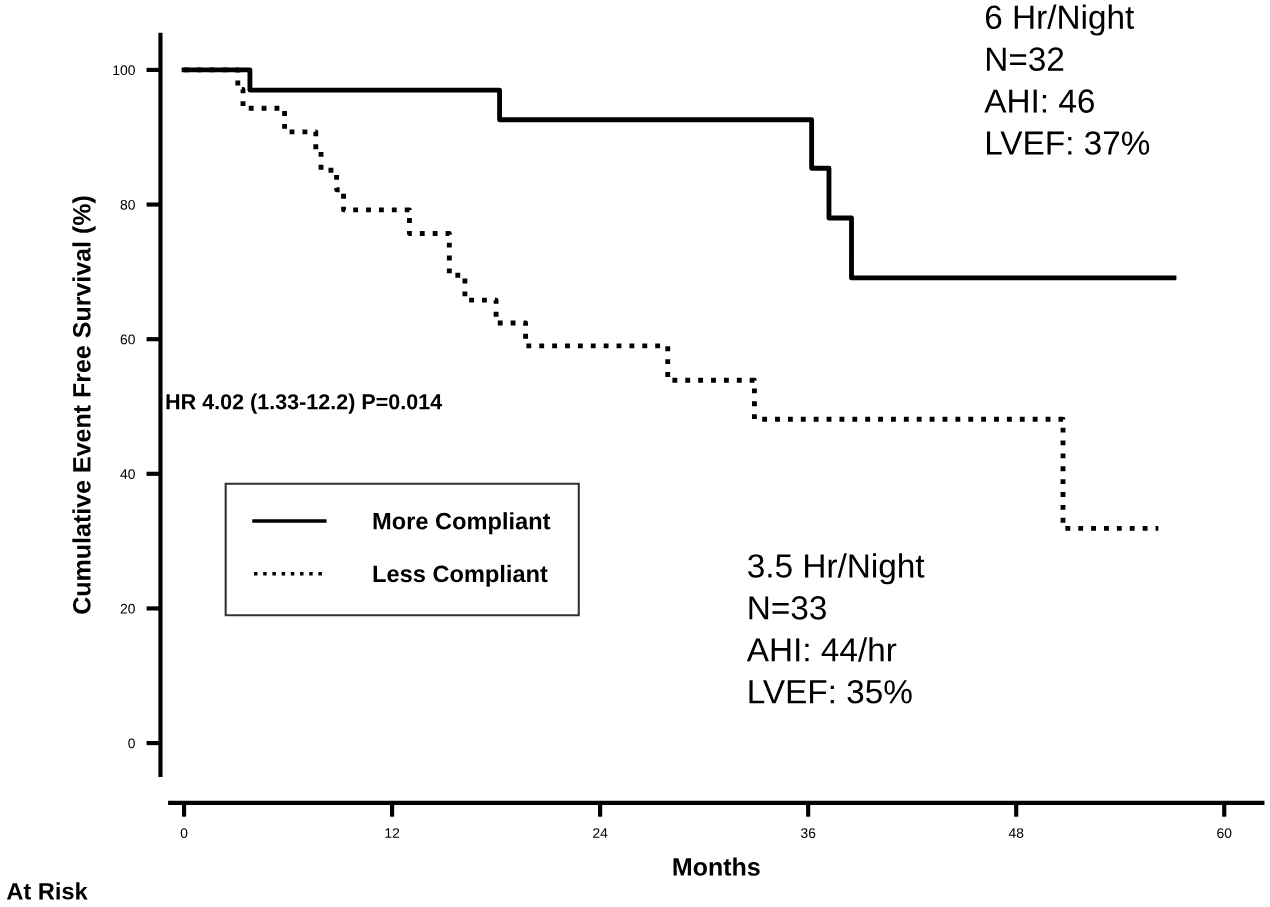 This screenshot has width=1270, height=907. I want to click on y-tick-label: 0, so click(131, 743).